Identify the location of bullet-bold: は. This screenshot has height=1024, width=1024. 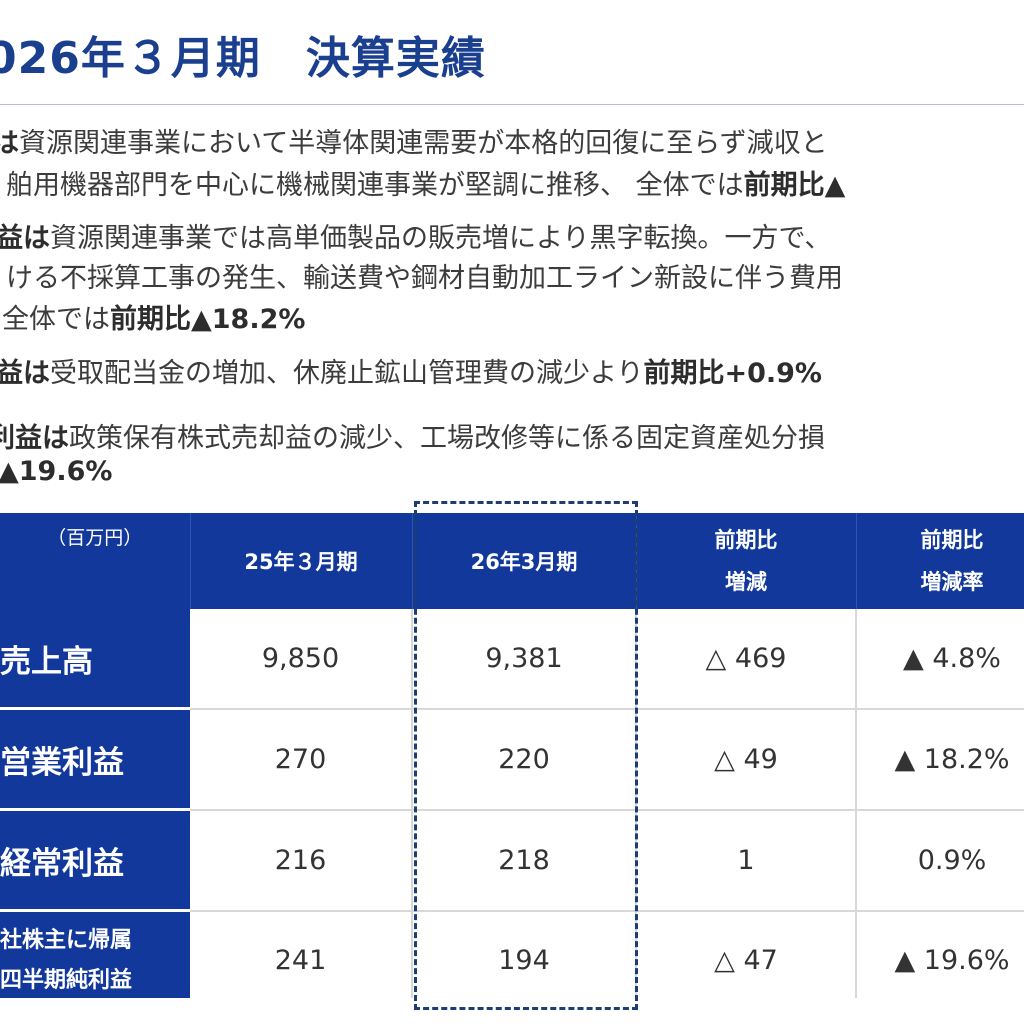
(9, 143).